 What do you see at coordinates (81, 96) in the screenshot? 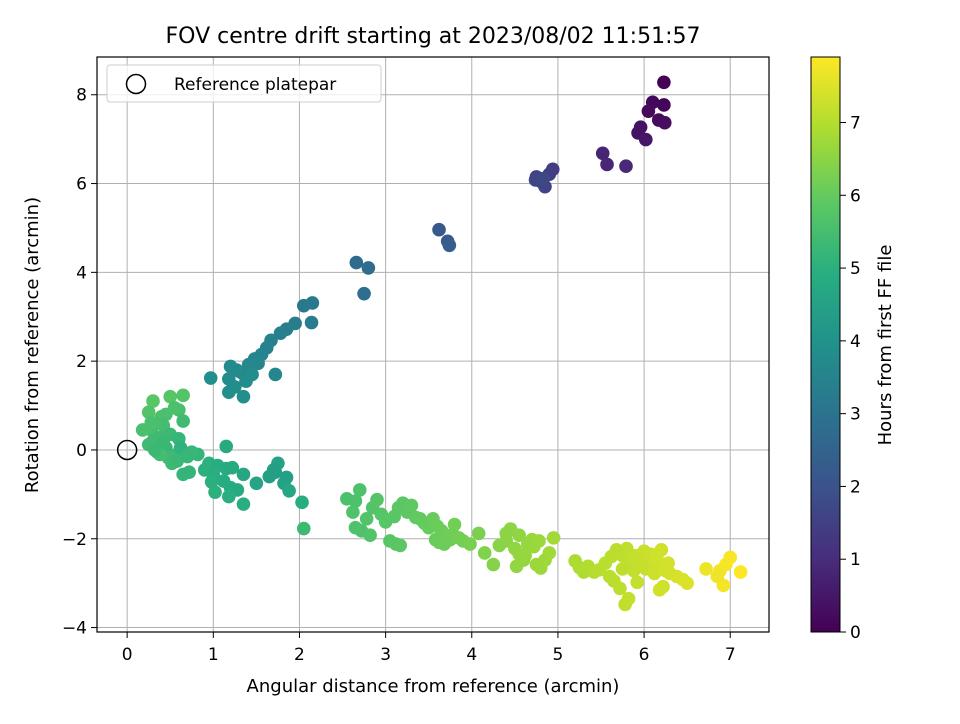
I see `y-tick-label: 8` at bounding box center [81, 96].